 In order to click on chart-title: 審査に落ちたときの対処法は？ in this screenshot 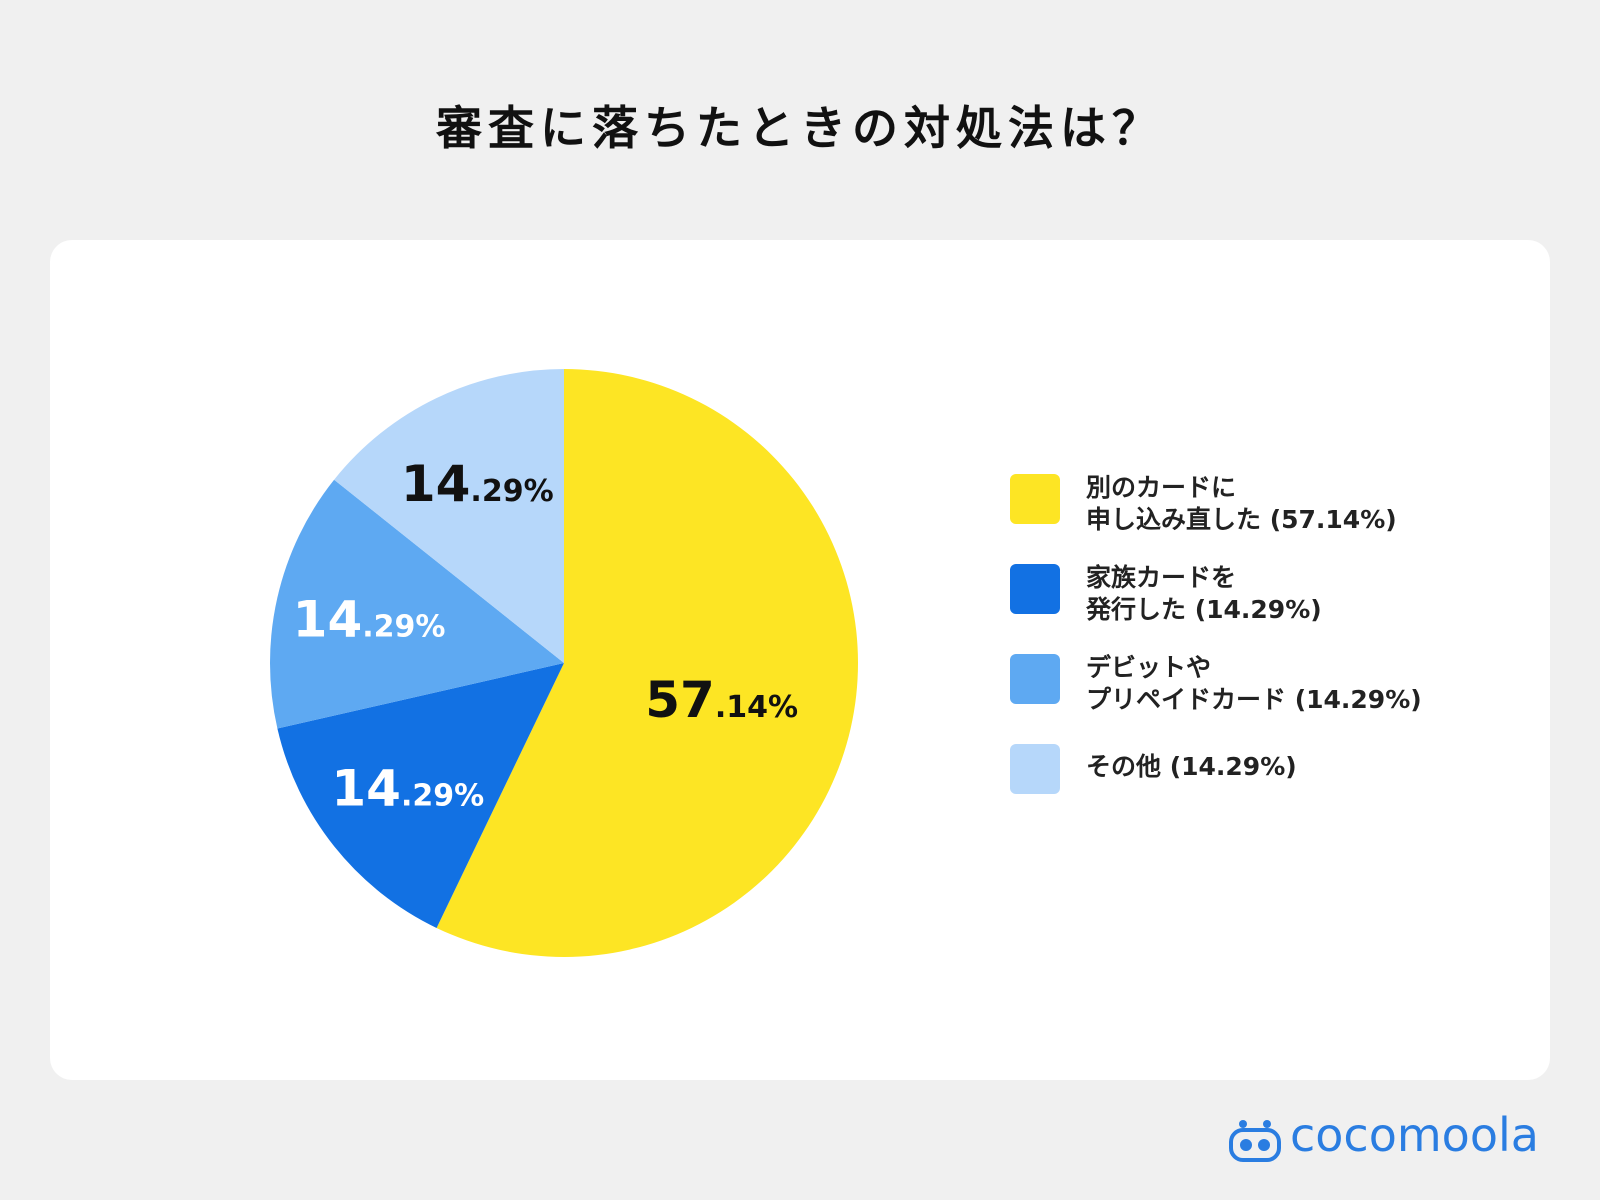, I will do `click(800, 128)`.